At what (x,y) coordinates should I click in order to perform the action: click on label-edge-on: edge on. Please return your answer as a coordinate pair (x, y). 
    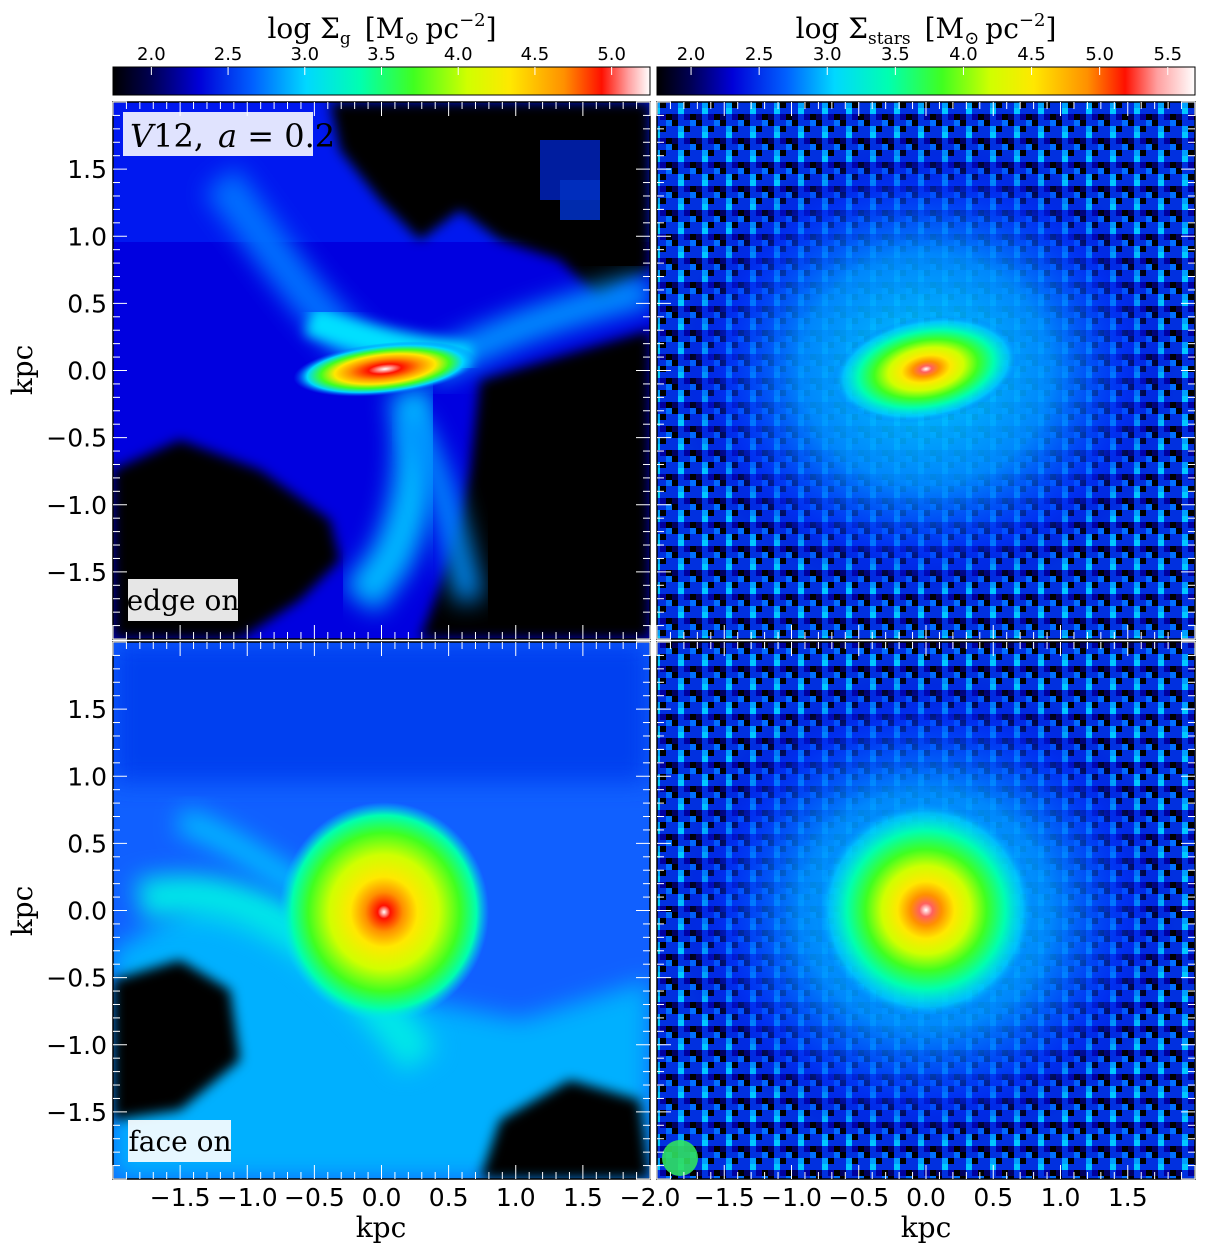
    Looking at the image, I should click on (183, 600).